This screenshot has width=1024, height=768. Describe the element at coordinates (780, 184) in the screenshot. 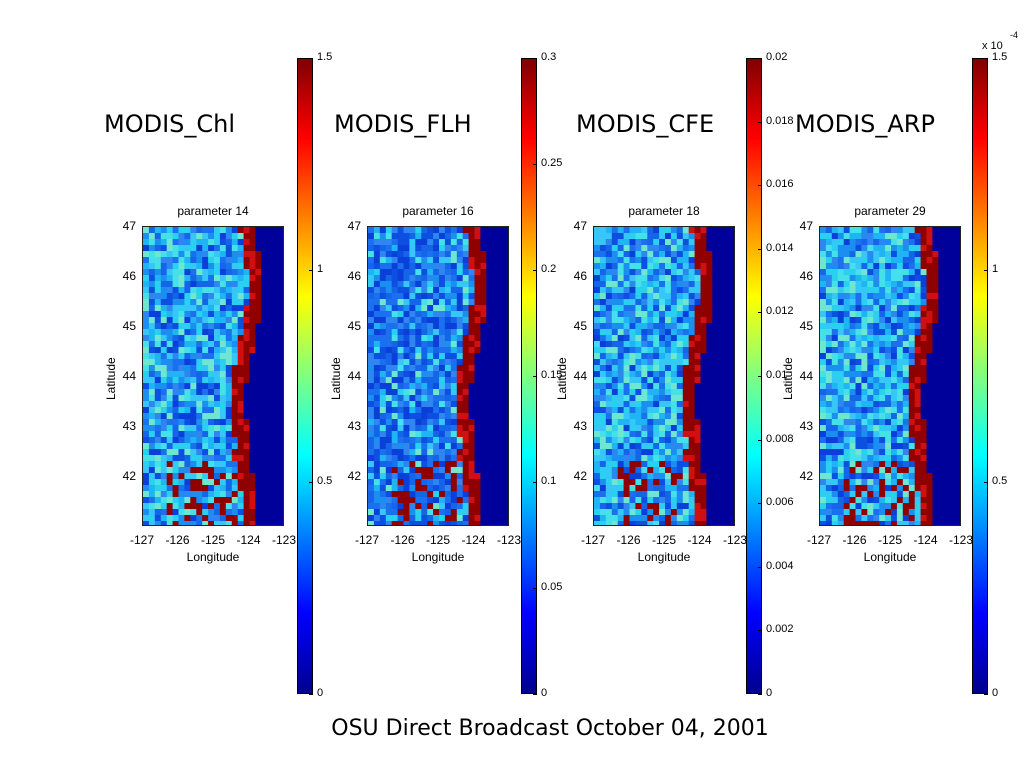

I see `colorbar-tick-label: 0.016` at that location.